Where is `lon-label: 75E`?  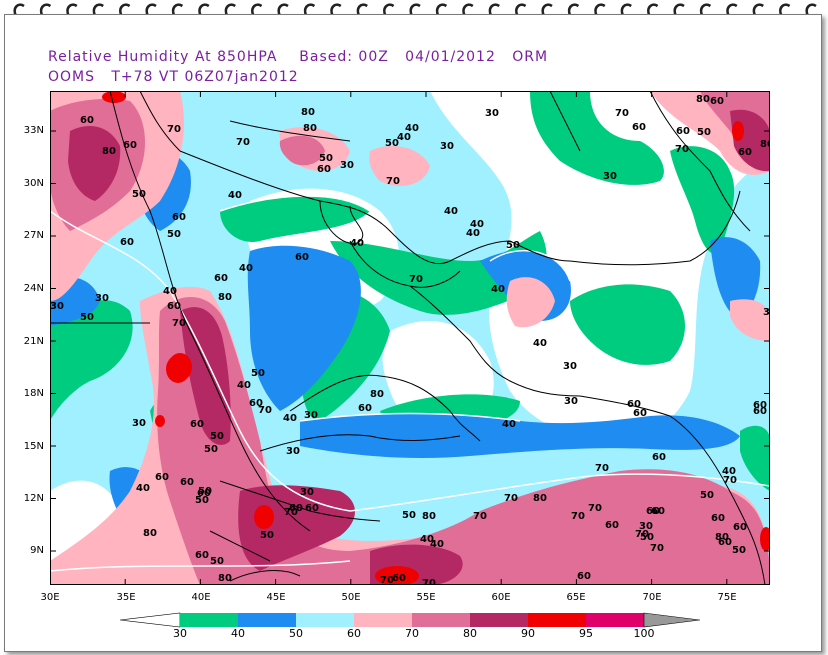 lon-label: 75E is located at coordinates (727, 597).